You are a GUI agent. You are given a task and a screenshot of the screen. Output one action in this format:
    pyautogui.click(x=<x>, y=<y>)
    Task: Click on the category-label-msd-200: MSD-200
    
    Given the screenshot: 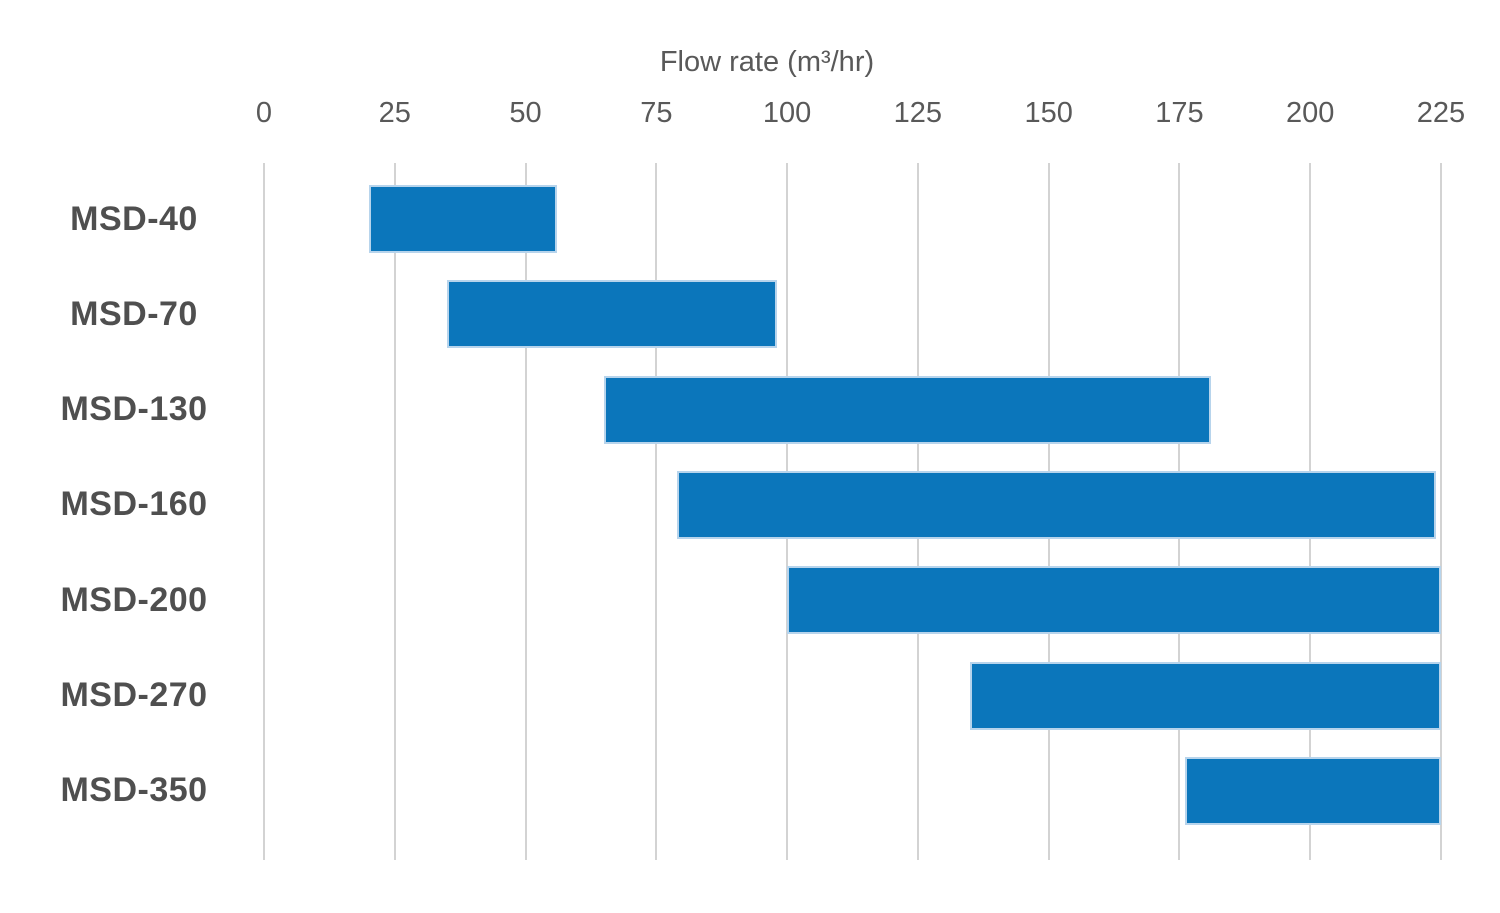 What is the action you would take?
    pyautogui.click(x=134, y=599)
    